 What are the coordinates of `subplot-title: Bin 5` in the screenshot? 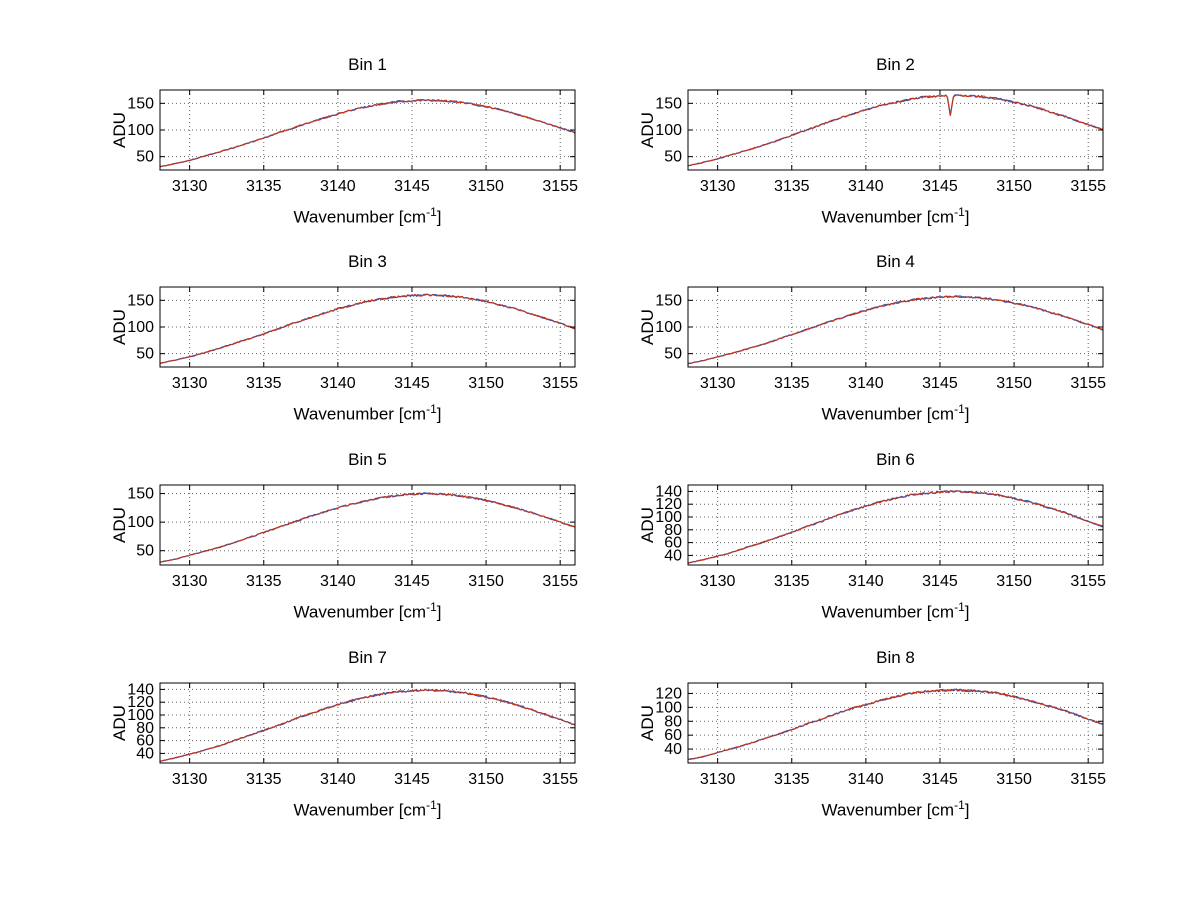 It's located at (367, 459).